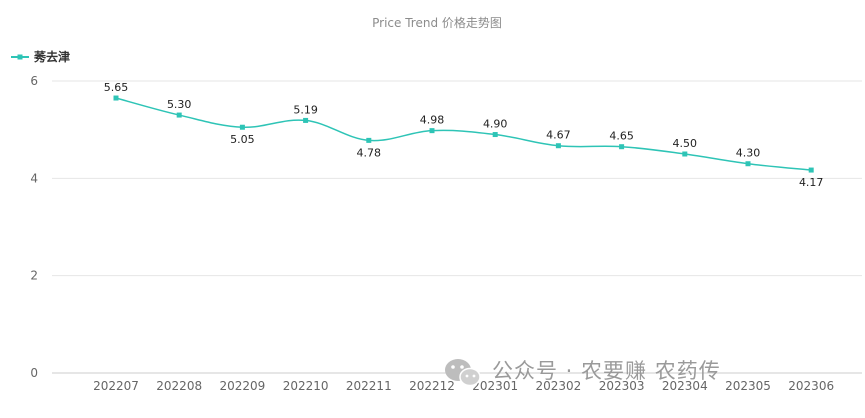 Image resolution: width=865 pixels, height=418 pixels. What do you see at coordinates (495, 124) in the screenshot?
I see `data-label: 4.90` at bounding box center [495, 124].